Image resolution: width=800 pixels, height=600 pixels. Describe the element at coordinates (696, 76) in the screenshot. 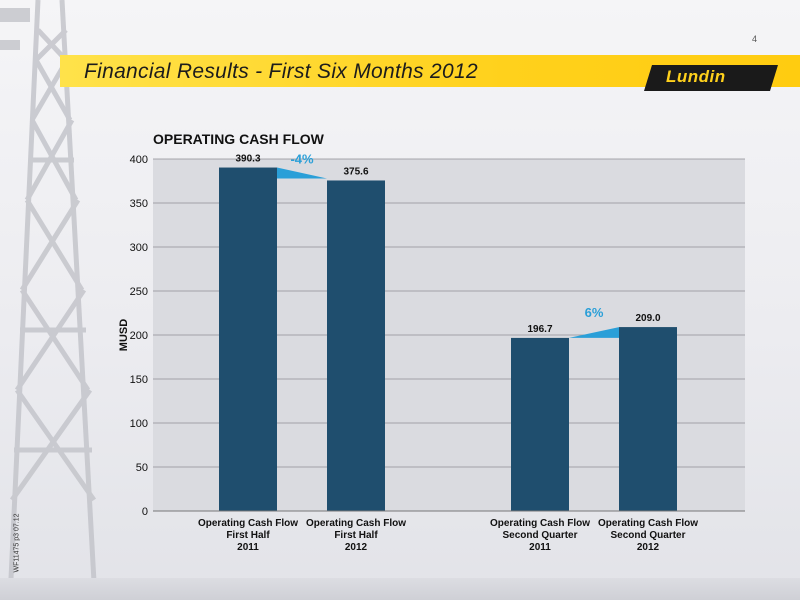

I see `logo-text: Lundin` at that location.